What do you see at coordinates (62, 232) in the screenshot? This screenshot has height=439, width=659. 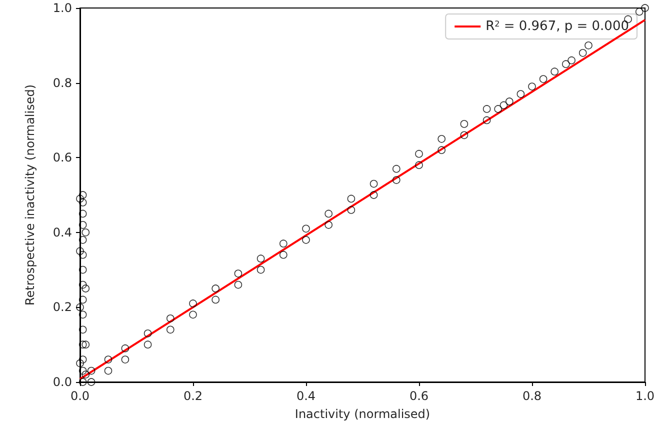 I see `y-tick-label: 0.4` at bounding box center [62, 232].